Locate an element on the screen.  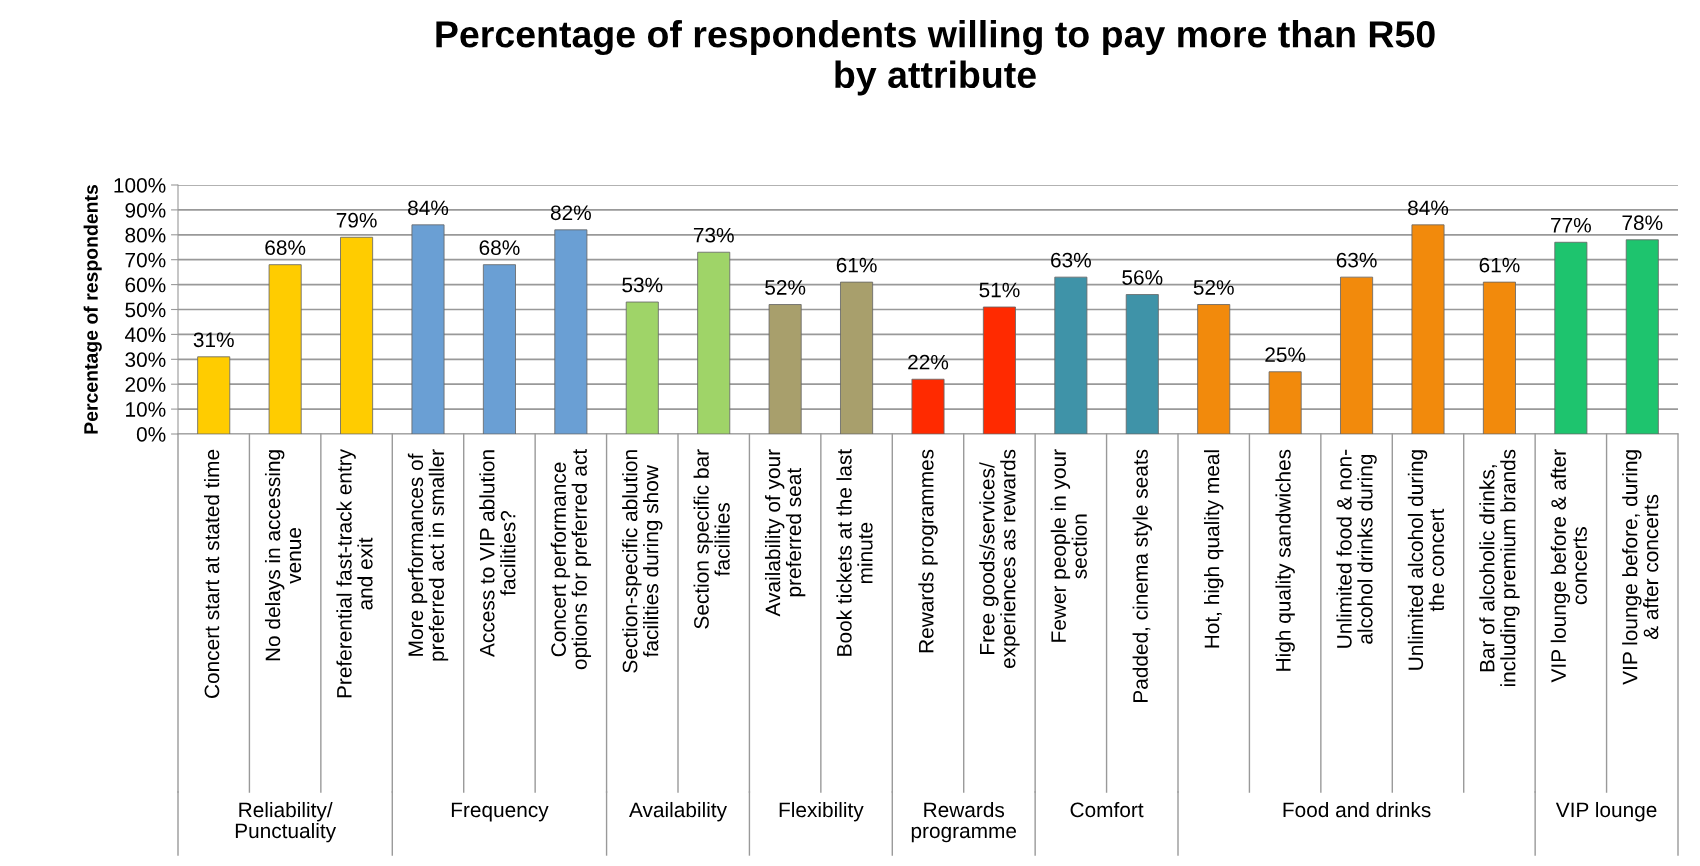
data-label: 73% is located at coordinates (713, 235).